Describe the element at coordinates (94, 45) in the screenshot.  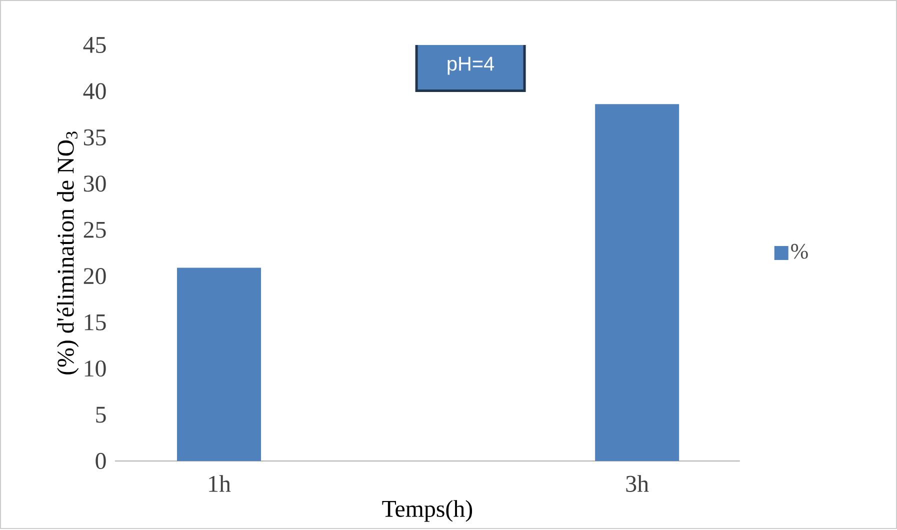
I see `y-tick-label: 45` at that location.